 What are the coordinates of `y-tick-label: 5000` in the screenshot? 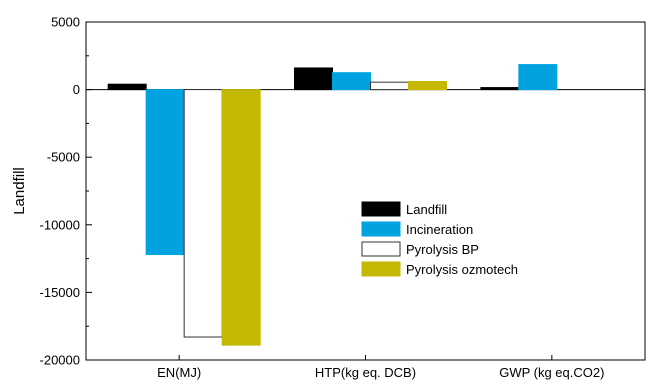 It's located at (65, 22).